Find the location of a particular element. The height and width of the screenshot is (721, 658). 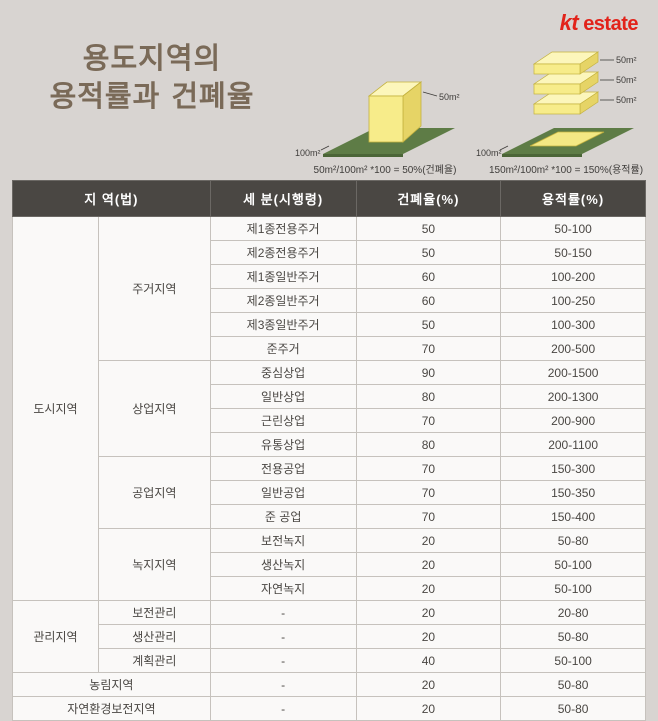

footprint-slab is located at coordinates (567, 139).